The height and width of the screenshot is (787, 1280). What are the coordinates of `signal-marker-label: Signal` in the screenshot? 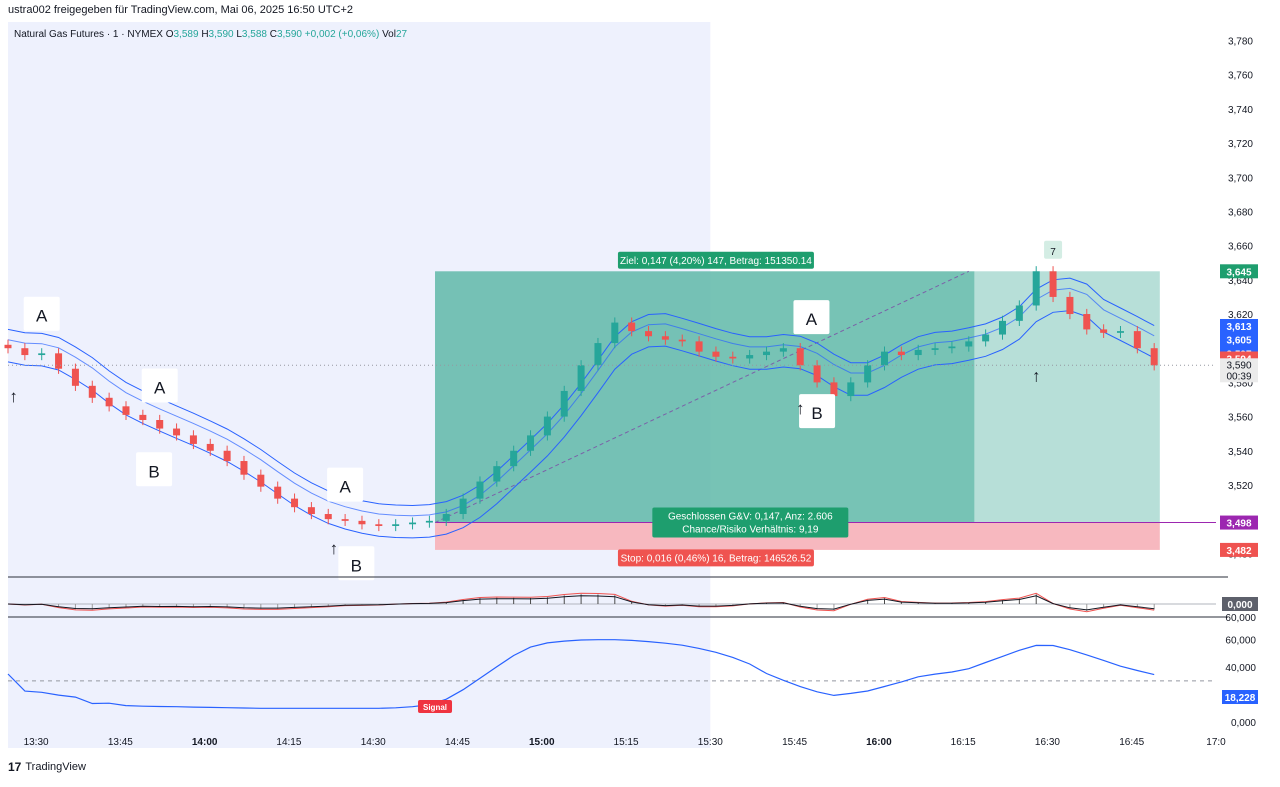 It's located at (435, 707).